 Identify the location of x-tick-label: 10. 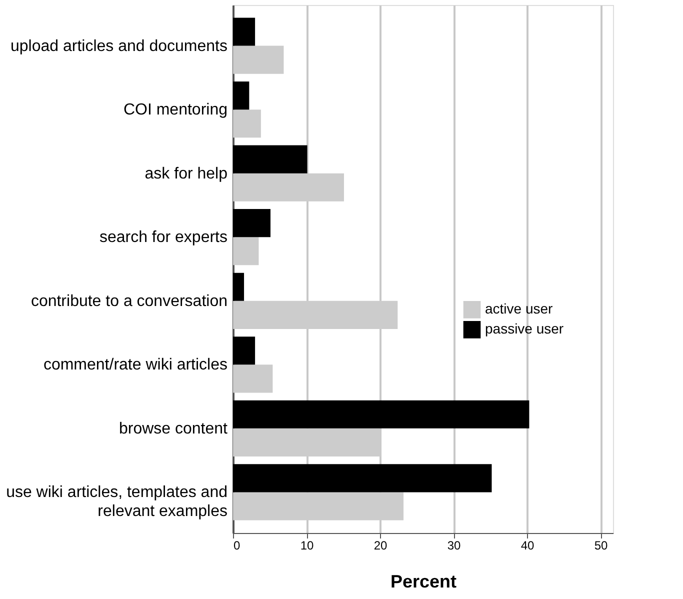
(307, 545).